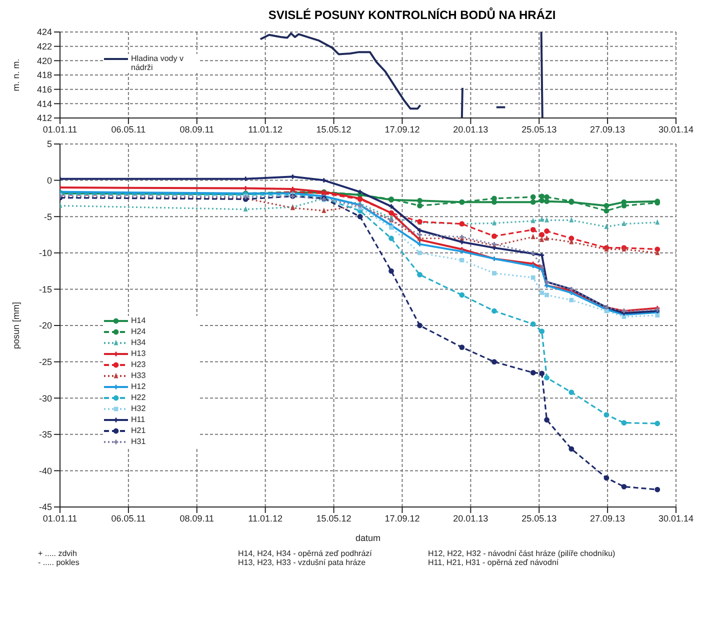  What do you see at coordinates (138, 331) in the screenshot?
I see `legend-label: H24` at bounding box center [138, 331].